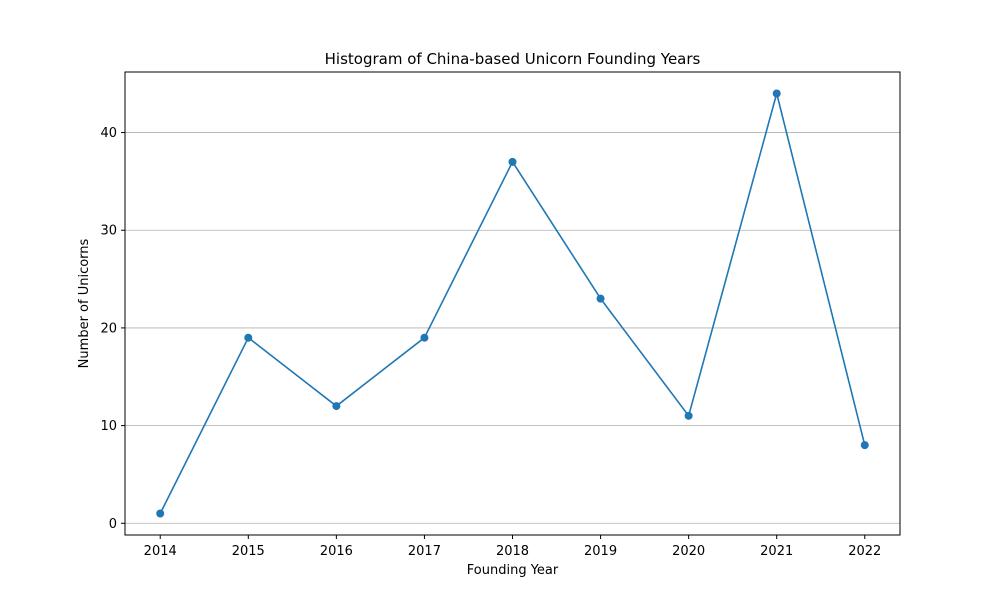 This screenshot has height=600, width=1000. Describe the element at coordinates (336, 551) in the screenshot. I see `x-tick-label: 2016` at that location.